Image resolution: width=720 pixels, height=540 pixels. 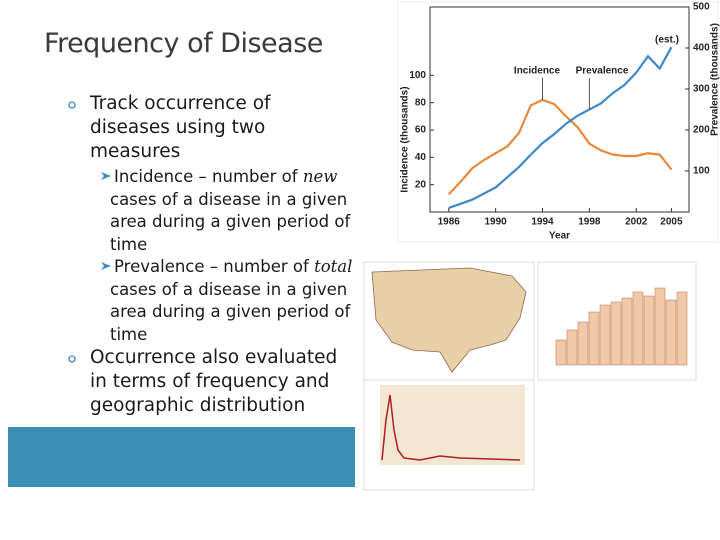 What do you see at coordinates (320, 176) in the screenshot?
I see `sub-bullet-text: new` at bounding box center [320, 176].